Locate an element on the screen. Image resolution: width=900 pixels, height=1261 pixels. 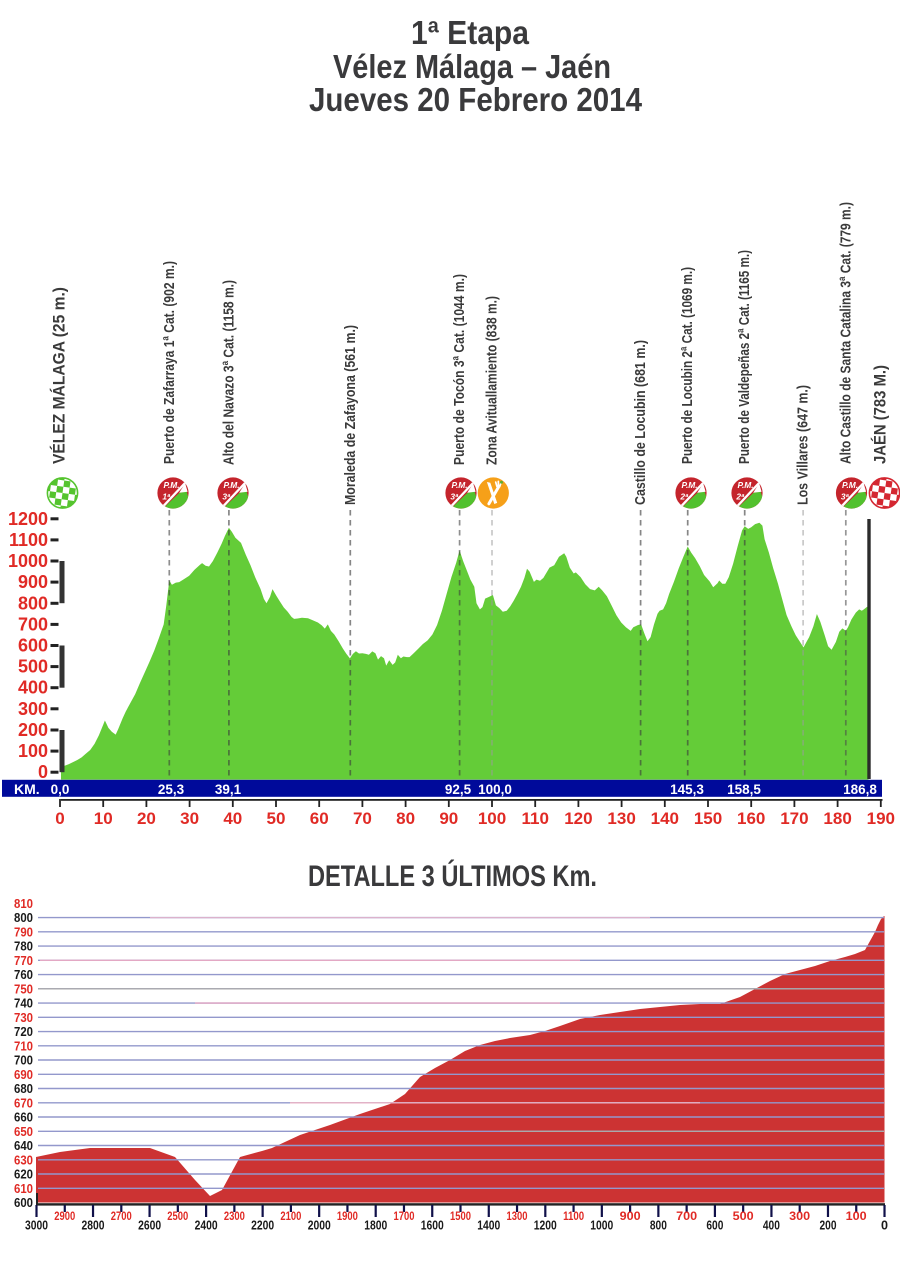
svg-text: 100,0 is located at coordinates (495, 789).